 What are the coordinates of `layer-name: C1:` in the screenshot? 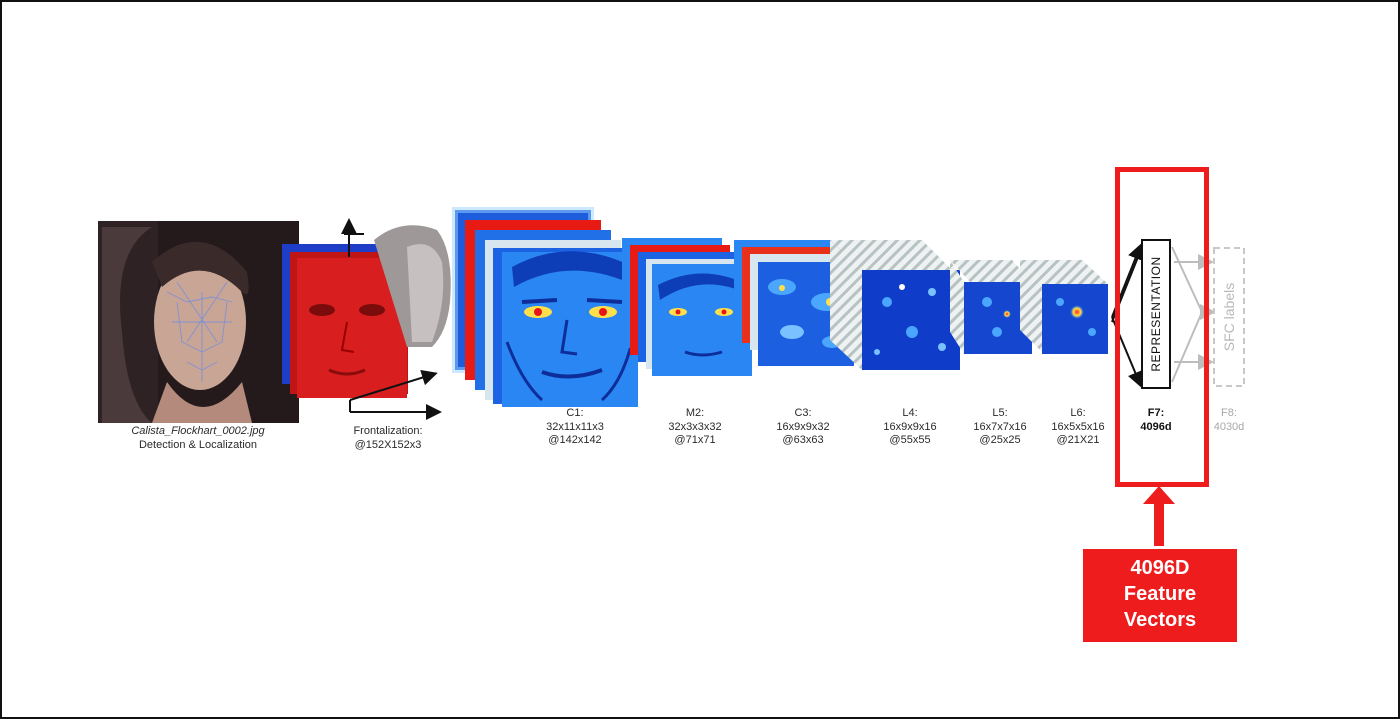 It's located at (575, 413).